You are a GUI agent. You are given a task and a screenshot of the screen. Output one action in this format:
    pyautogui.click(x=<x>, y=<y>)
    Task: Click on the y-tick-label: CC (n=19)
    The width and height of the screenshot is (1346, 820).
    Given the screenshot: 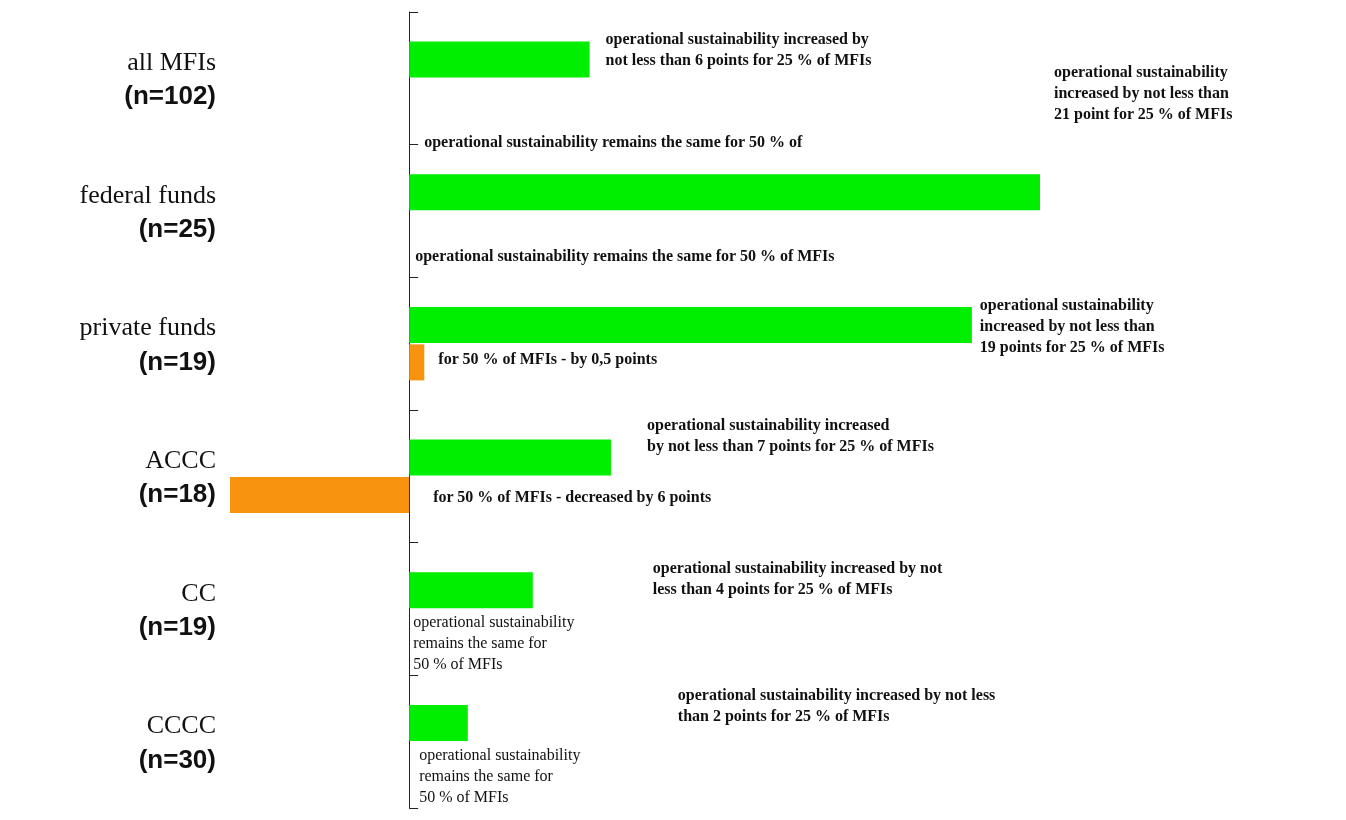 What is the action you would take?
    pyautogui.click(x=177, y=609)
    